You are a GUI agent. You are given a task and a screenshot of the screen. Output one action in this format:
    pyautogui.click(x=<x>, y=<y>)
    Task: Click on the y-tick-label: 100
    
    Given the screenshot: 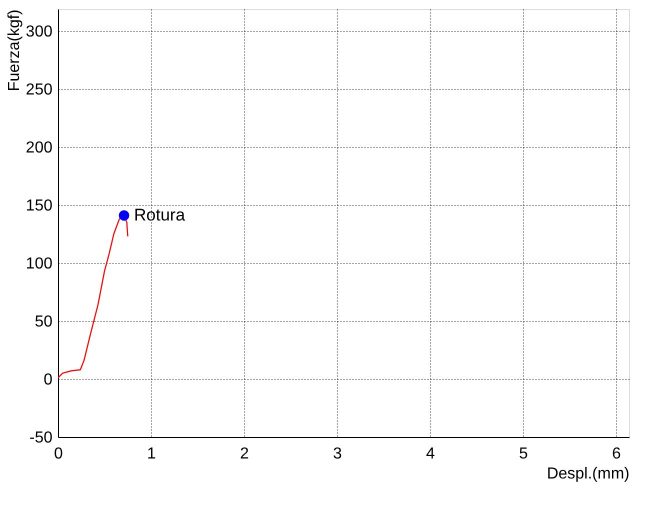 What is the action you would take?
    pyautogui.click(x=39, y=264)
    